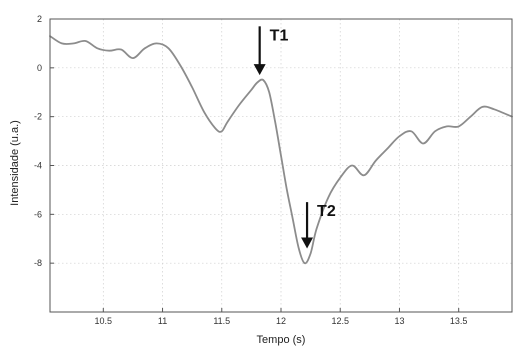 This screenshot has height=347, width=513. Describe the element at coordinates (326, 211) in the screenshot. I see `annotation-label: T2` at that location.